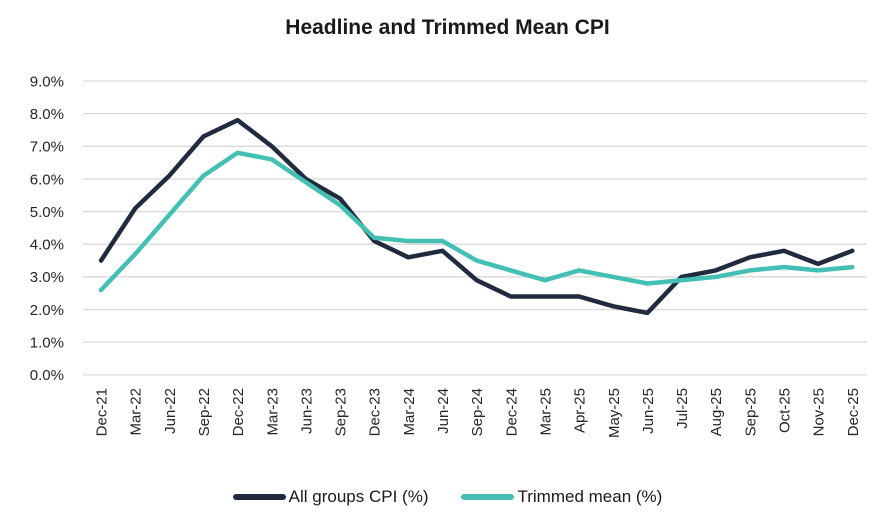 The height and width of the screenshot is (523, 895). I want to click on svg-text: 8.0%, so click(47, 114).